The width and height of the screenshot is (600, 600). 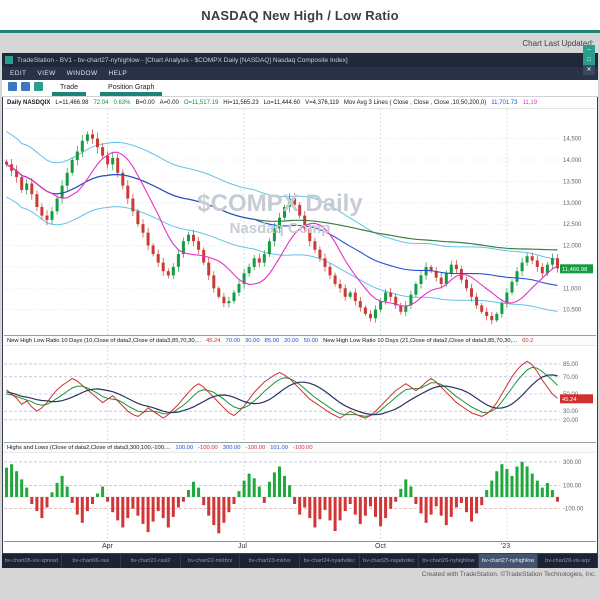 What do you see at coordinates (330, 561) in the screenshot?
I see `workspace-tab-bv-chart24-nyadvdec: bv-chart24-nyadvdec` at bounding box center [330, 561].